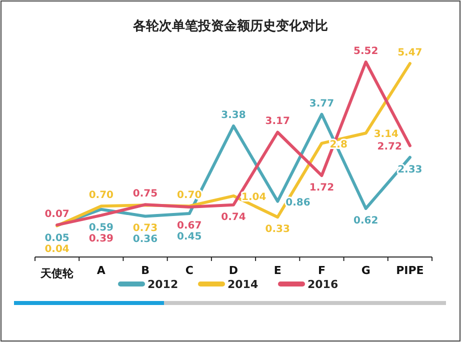  Describe the element at coordinates (57, 249) in the screenshot. I see `data-label: 0.04` at that location.